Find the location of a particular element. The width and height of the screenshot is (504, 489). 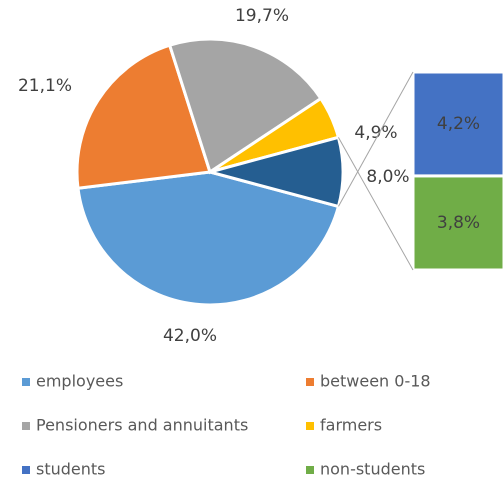

data-label: 3,8% is located at coordinates (458, 223).